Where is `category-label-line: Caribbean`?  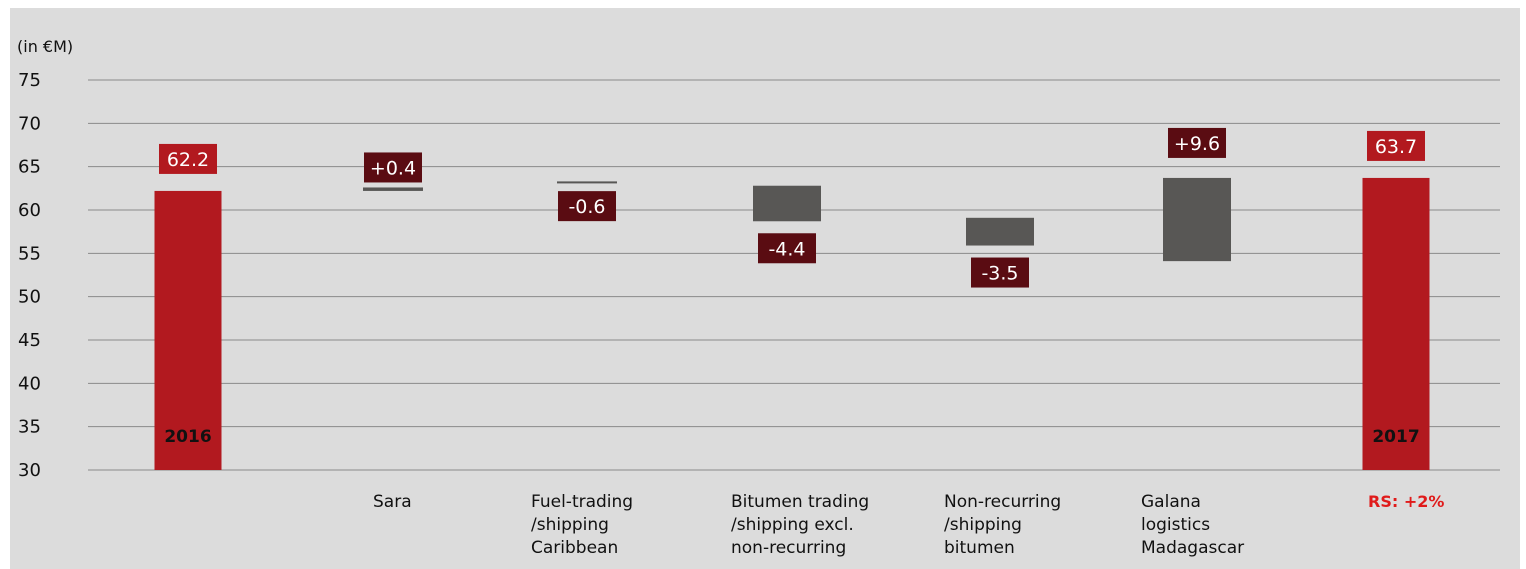
category-label-line: Caribbean is located at coordinates (574, 548).